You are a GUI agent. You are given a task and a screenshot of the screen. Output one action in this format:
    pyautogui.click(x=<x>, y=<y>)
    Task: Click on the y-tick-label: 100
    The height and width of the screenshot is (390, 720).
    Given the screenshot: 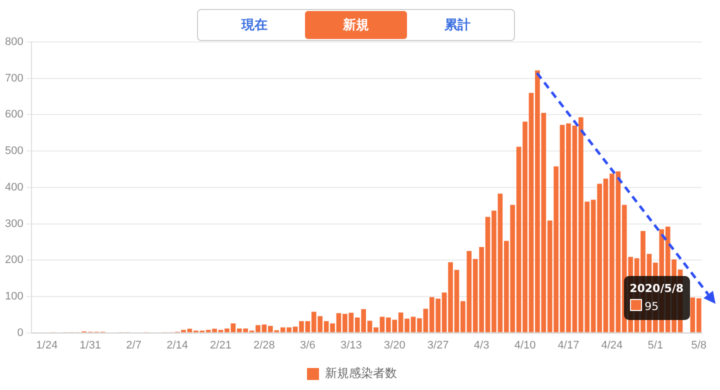 What is the action you would take?
    pyautogui.click(x=14, y=296)
    